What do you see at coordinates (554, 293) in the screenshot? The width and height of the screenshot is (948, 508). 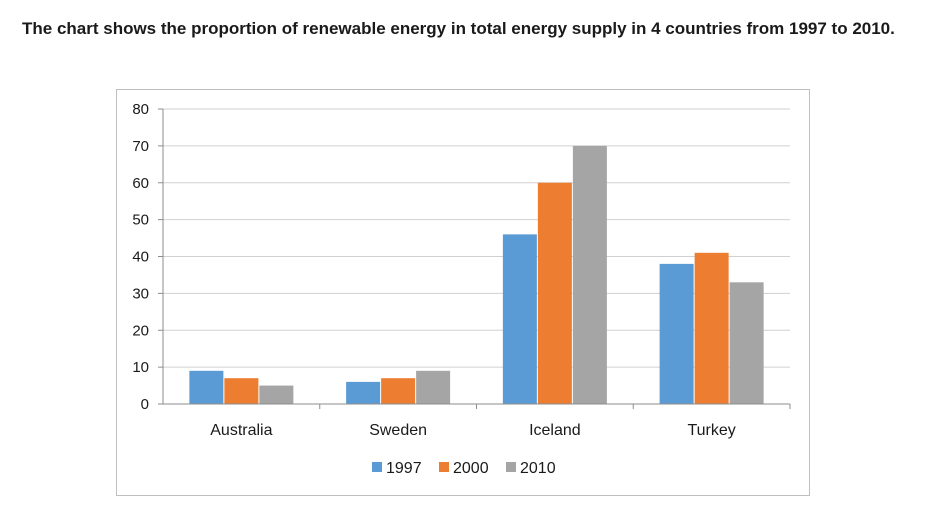 I see `bar-iceland-2000` at bounding box center [554, 293].